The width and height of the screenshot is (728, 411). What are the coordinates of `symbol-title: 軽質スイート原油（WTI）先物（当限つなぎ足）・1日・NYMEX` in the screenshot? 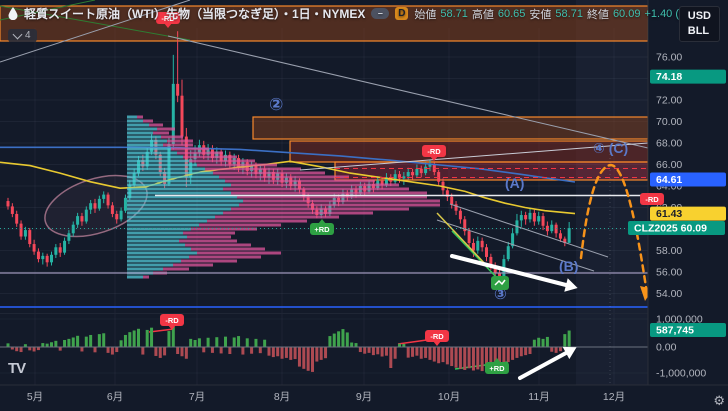 It's located at (195, 14).